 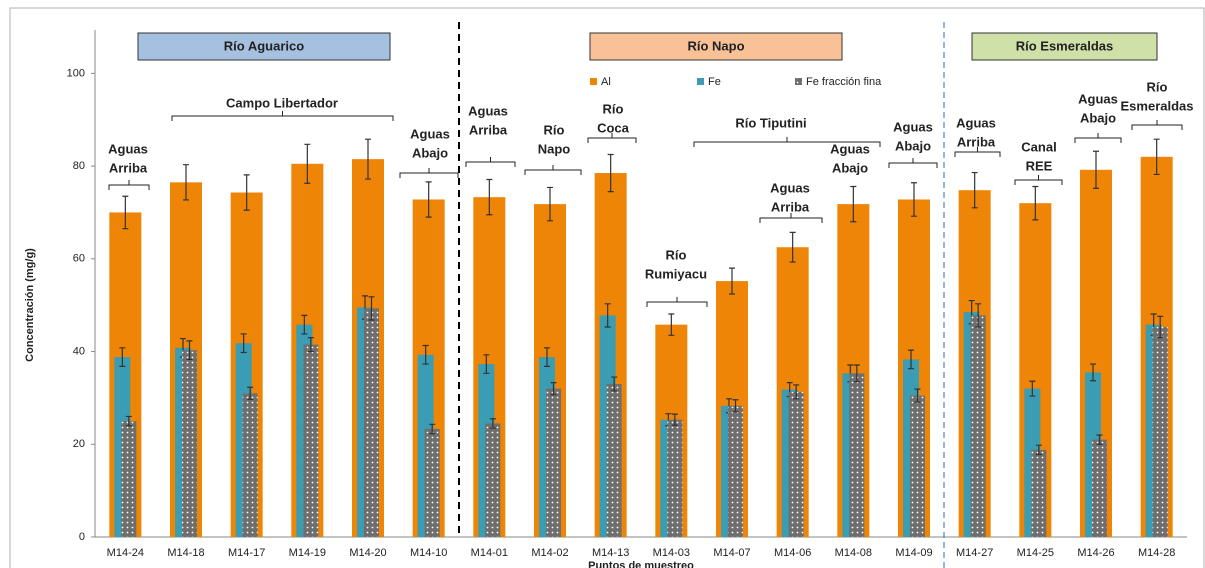 What do you see at coordinates (1157, 105) in the screenshot?
I see `annotation: Esmeraldas` at bounding box center [1157, 105].